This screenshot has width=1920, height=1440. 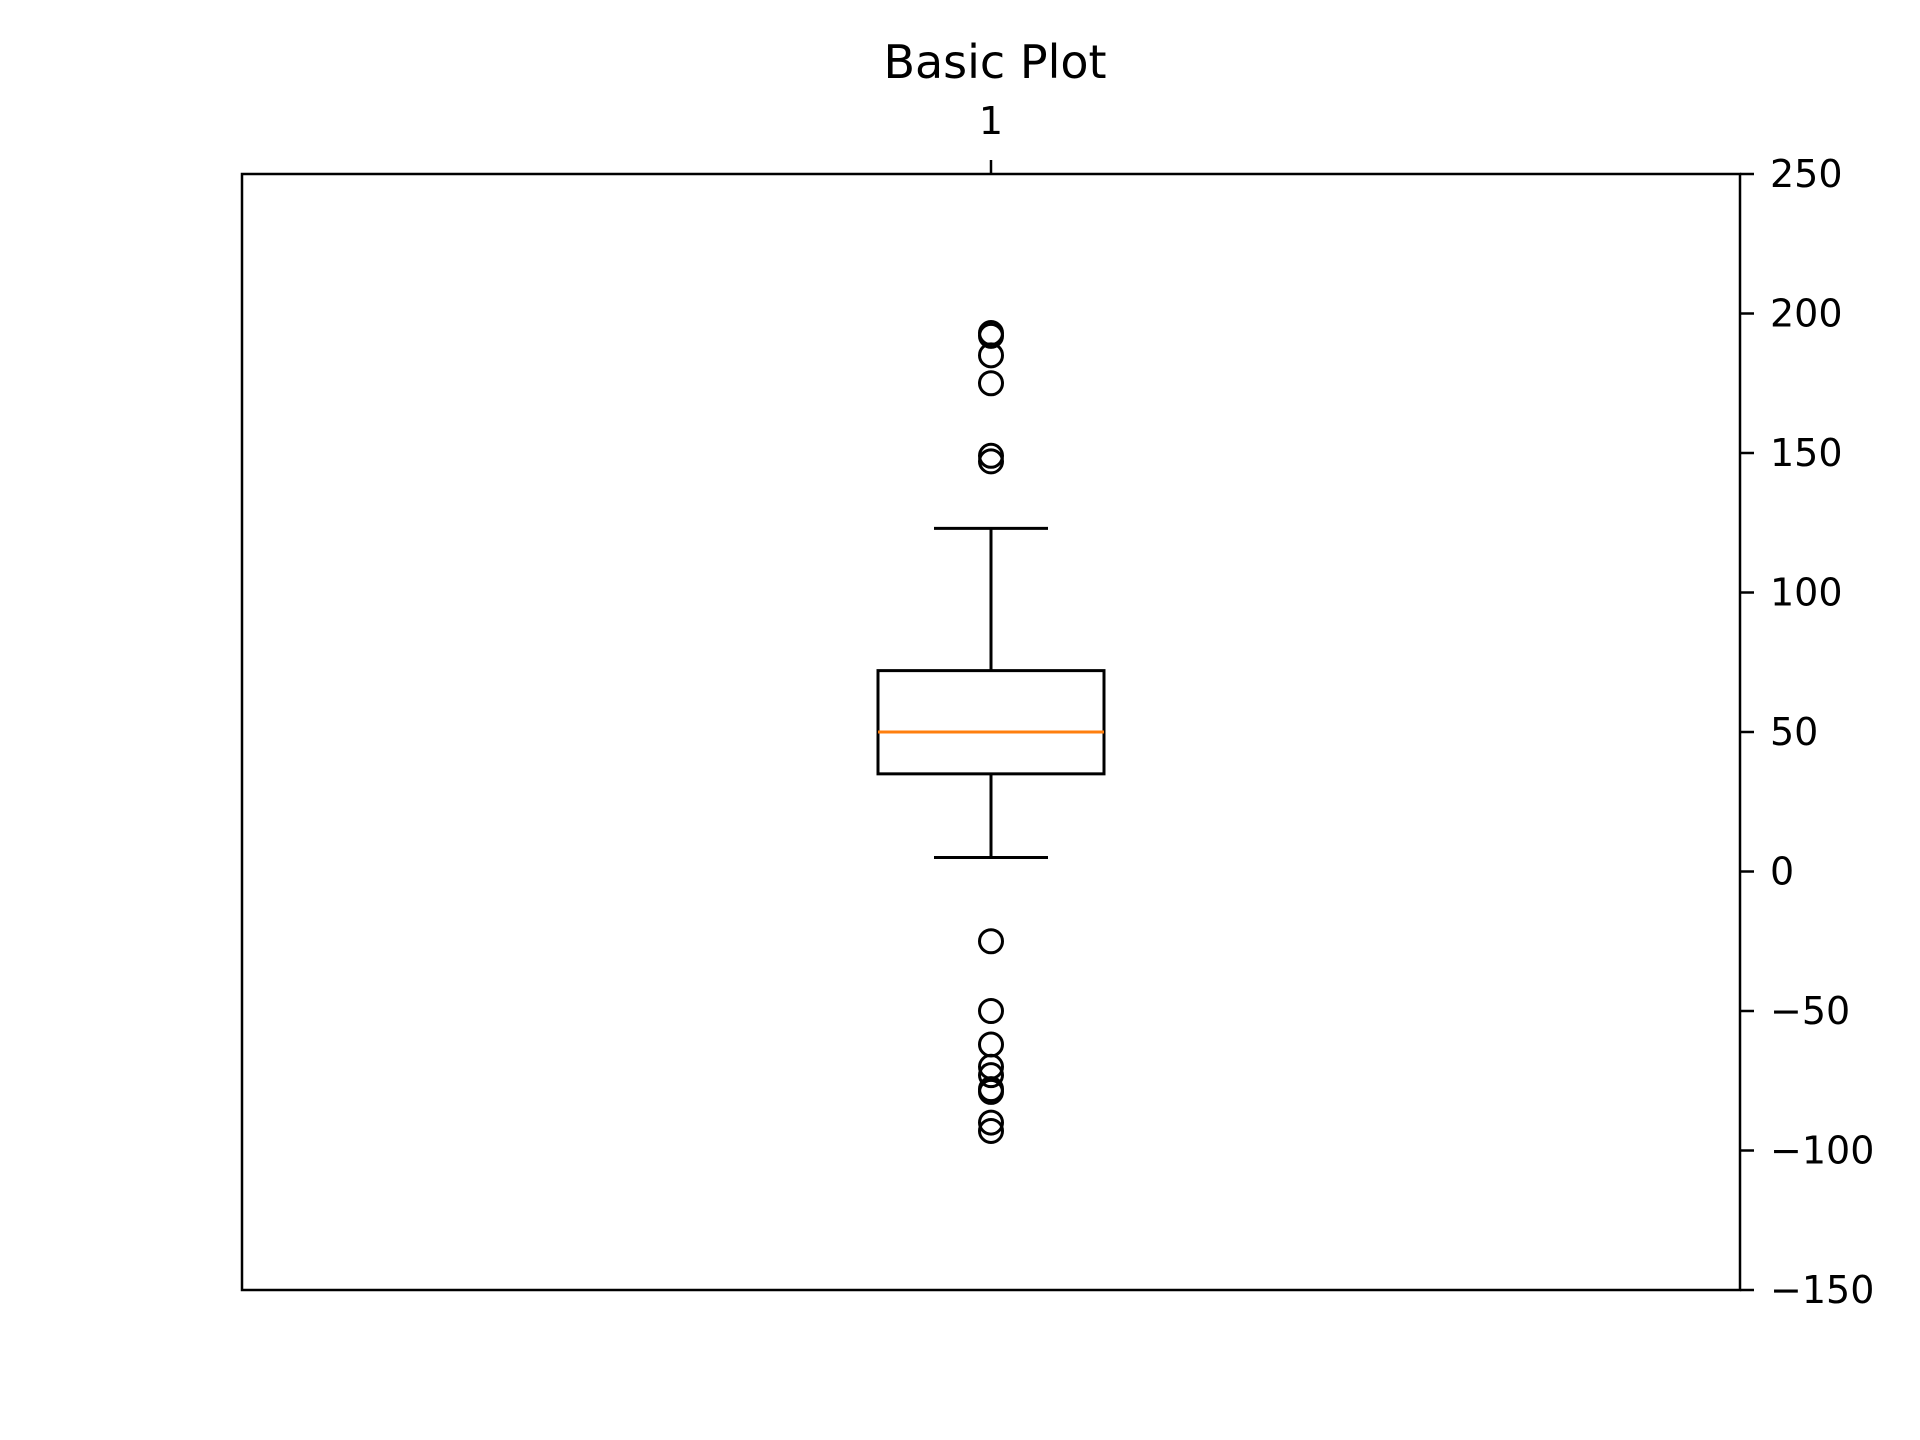 I want to click on plot-area, so click(x=991, y=732).